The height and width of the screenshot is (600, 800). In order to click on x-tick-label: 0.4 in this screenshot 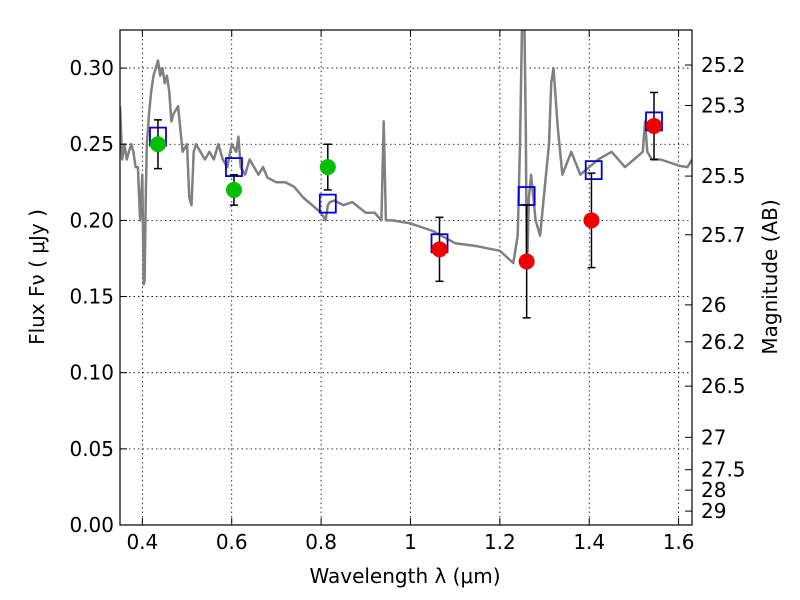, I will do `click(142, 542)`.